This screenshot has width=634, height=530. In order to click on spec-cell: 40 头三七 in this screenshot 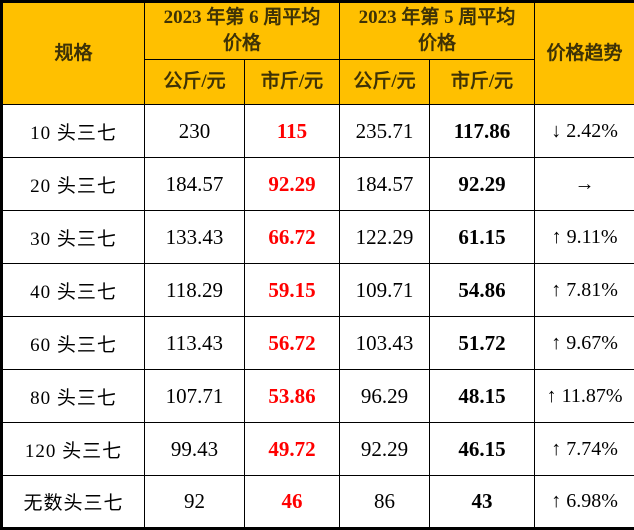, I will do `click(73, 290)`.